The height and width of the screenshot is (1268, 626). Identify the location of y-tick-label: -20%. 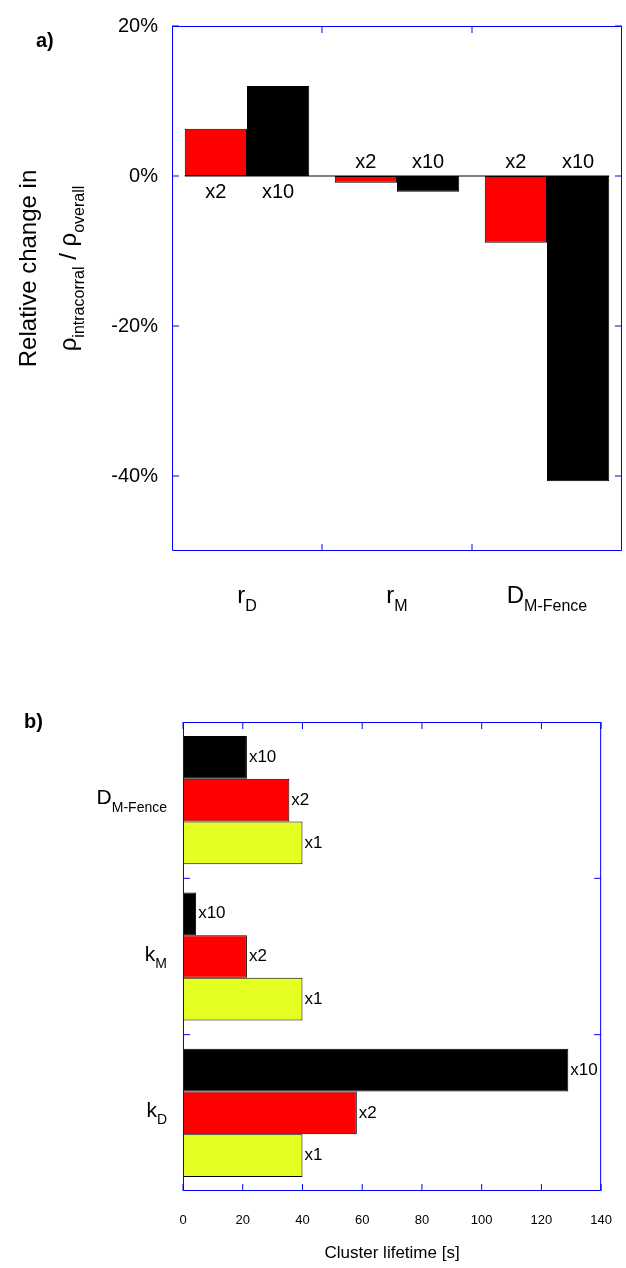
(135, 324).